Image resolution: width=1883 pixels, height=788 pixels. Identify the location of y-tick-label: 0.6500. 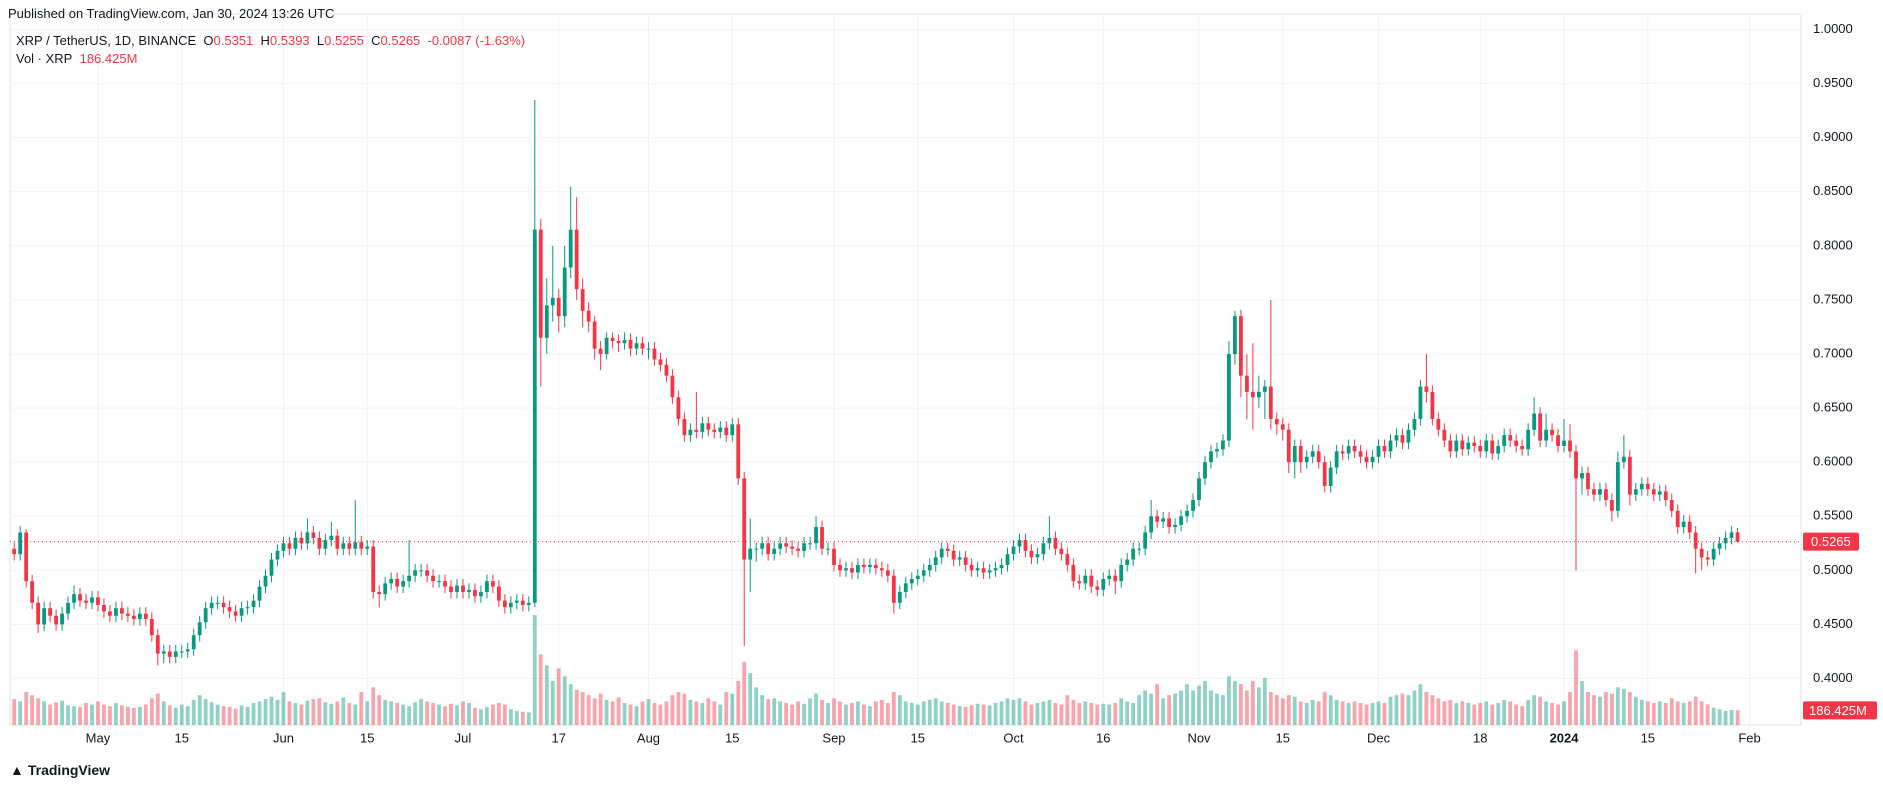
(1833, 407).